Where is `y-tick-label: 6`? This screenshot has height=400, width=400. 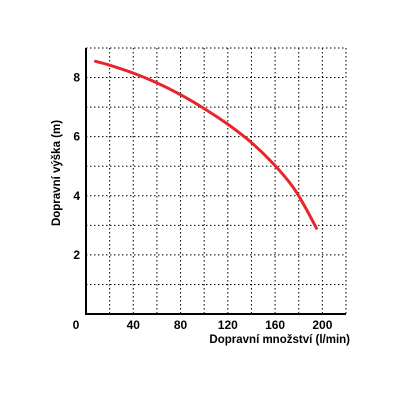
y-tick-label: 6 is located at coordinates (76, 137).